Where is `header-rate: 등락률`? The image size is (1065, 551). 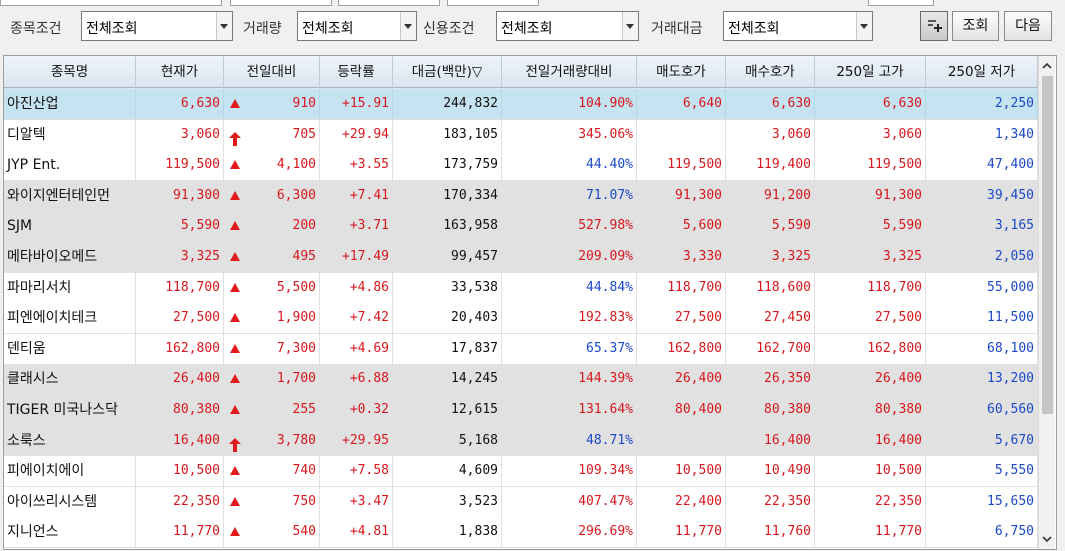
header-rate: 등락률 is located at coordinates (356, 72).